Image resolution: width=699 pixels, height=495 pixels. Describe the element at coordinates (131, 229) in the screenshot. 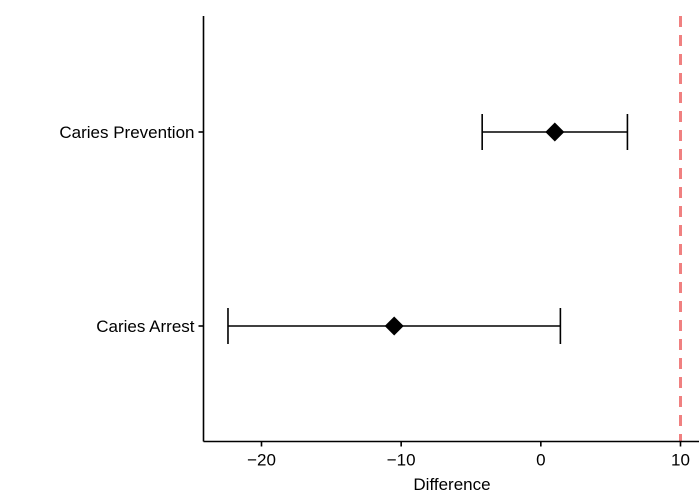

I see `y-axis-ticks: Caries Prevention Caries Arrest` at that location.